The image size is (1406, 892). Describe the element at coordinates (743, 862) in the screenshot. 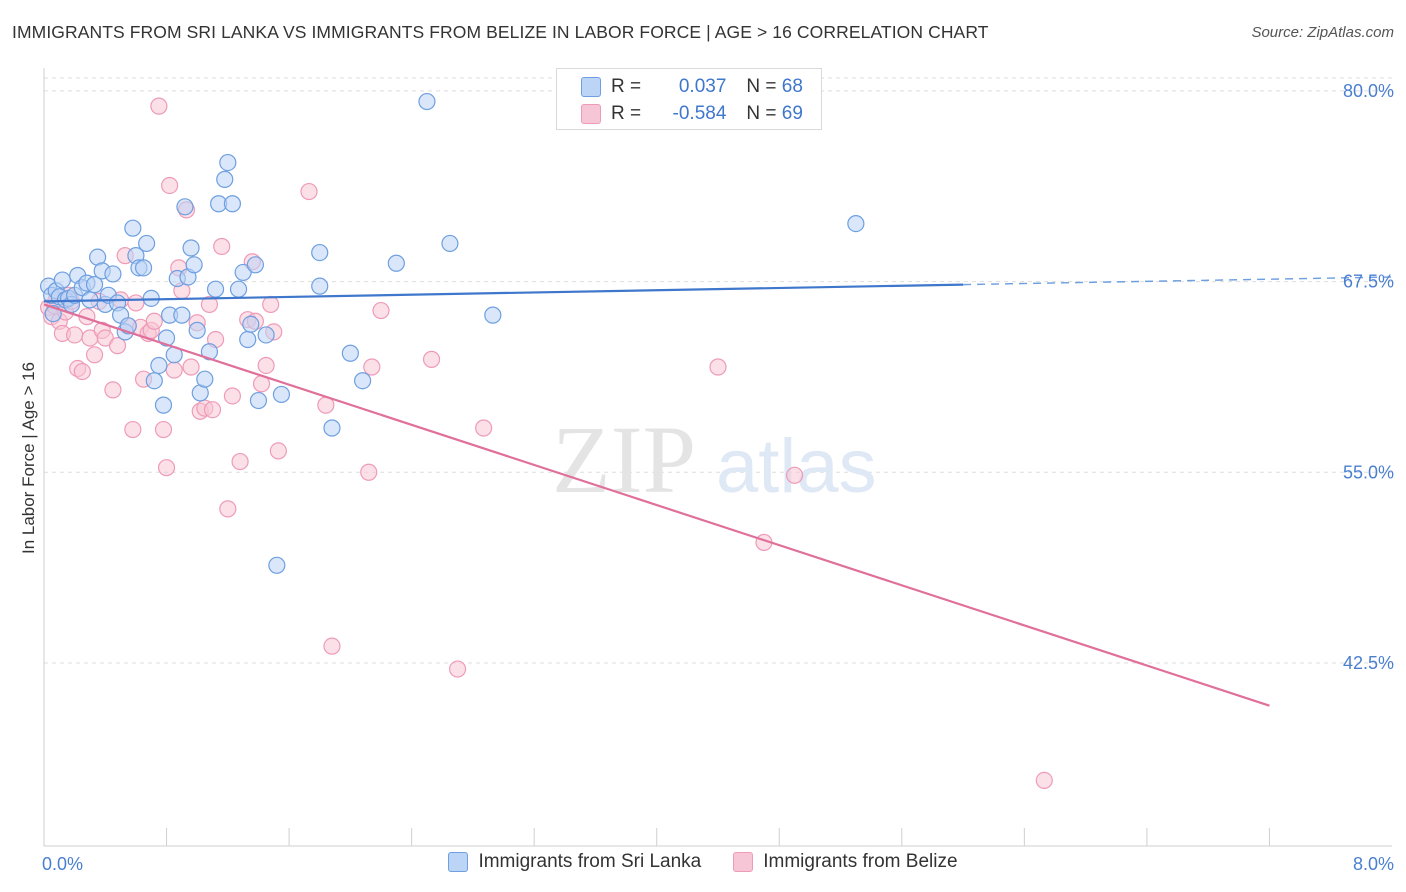

I see `series-swatch-belize` at that location.